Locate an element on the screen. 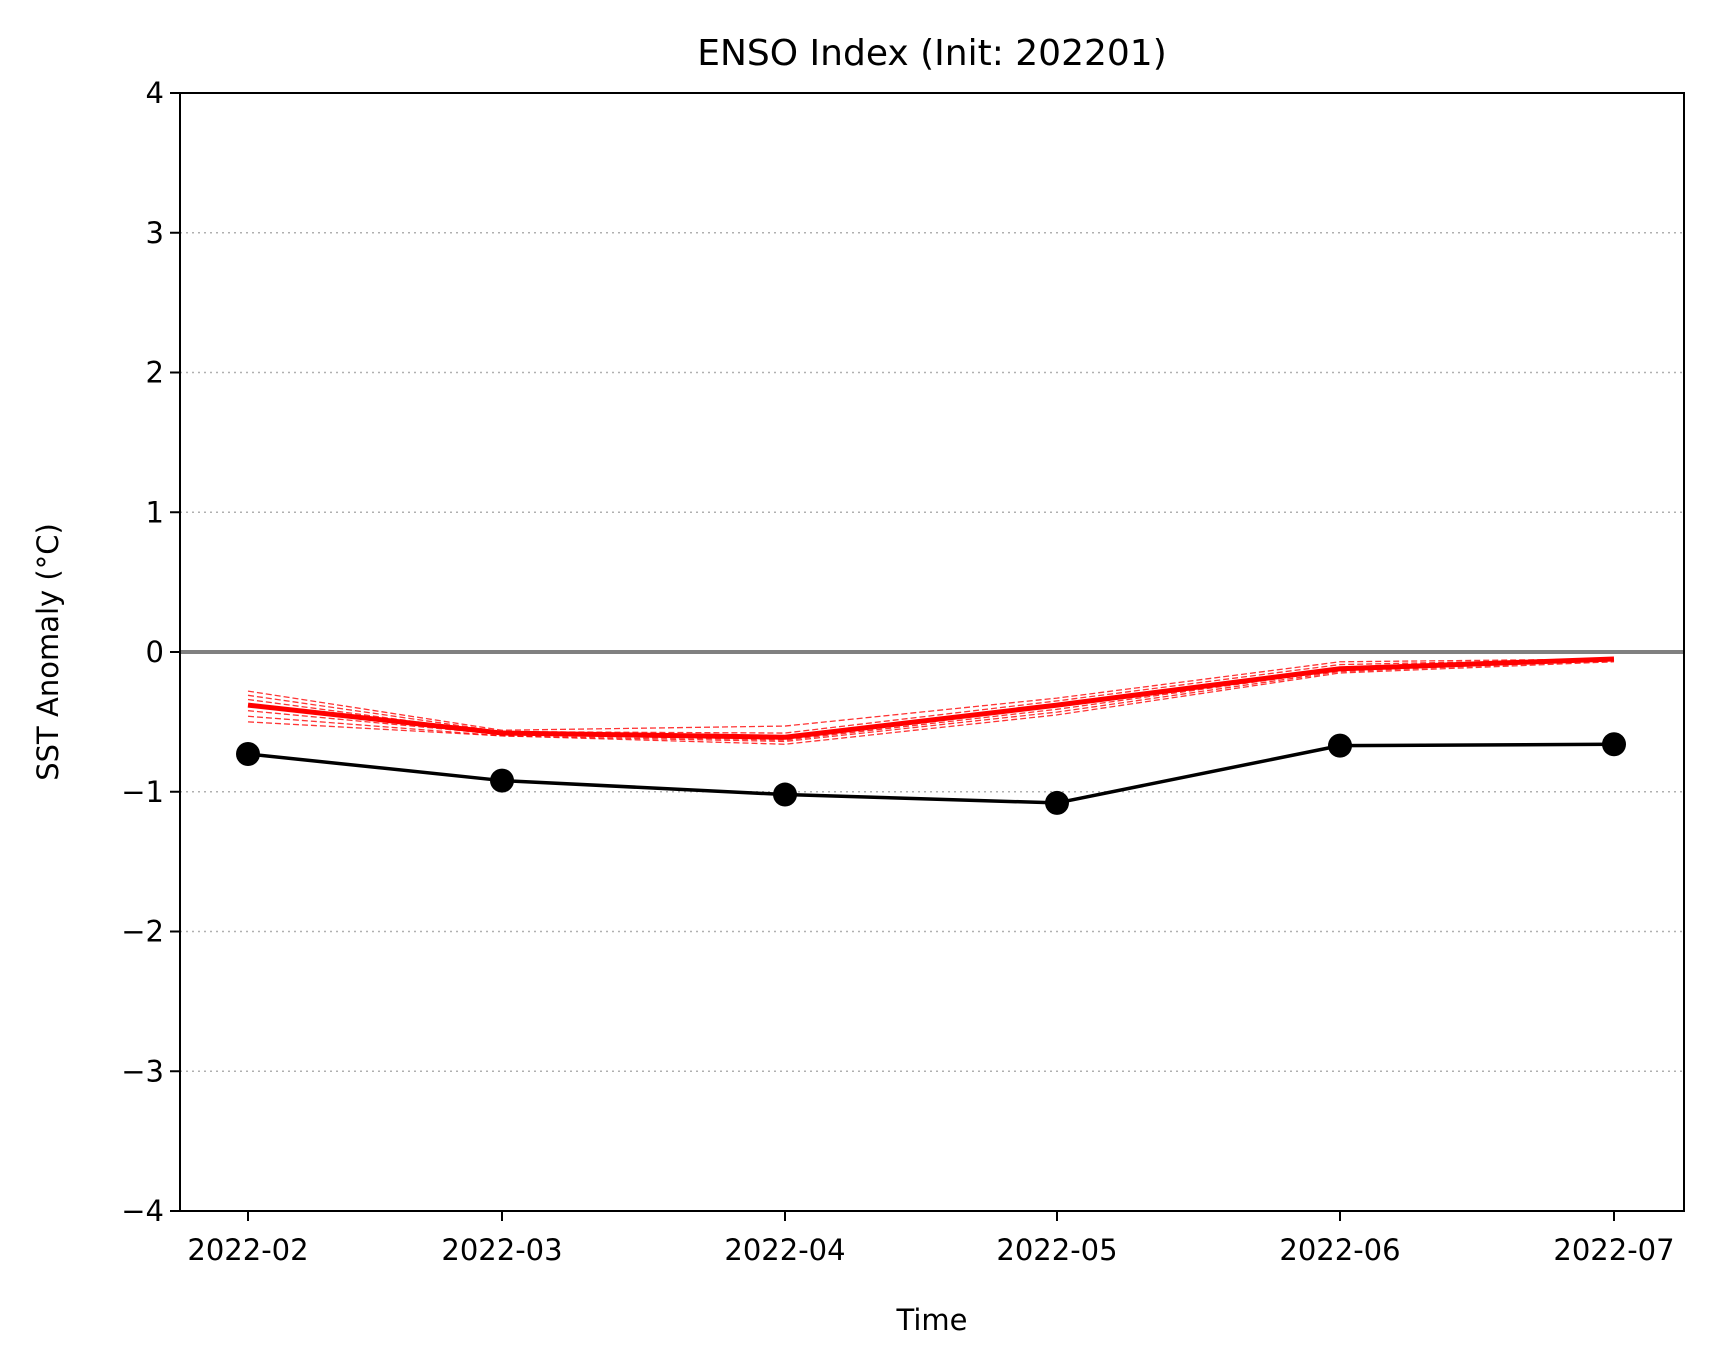 This screenshot has height=1362, width=1714. y-tick-label: −4 is located at coordinates (142, 1211).